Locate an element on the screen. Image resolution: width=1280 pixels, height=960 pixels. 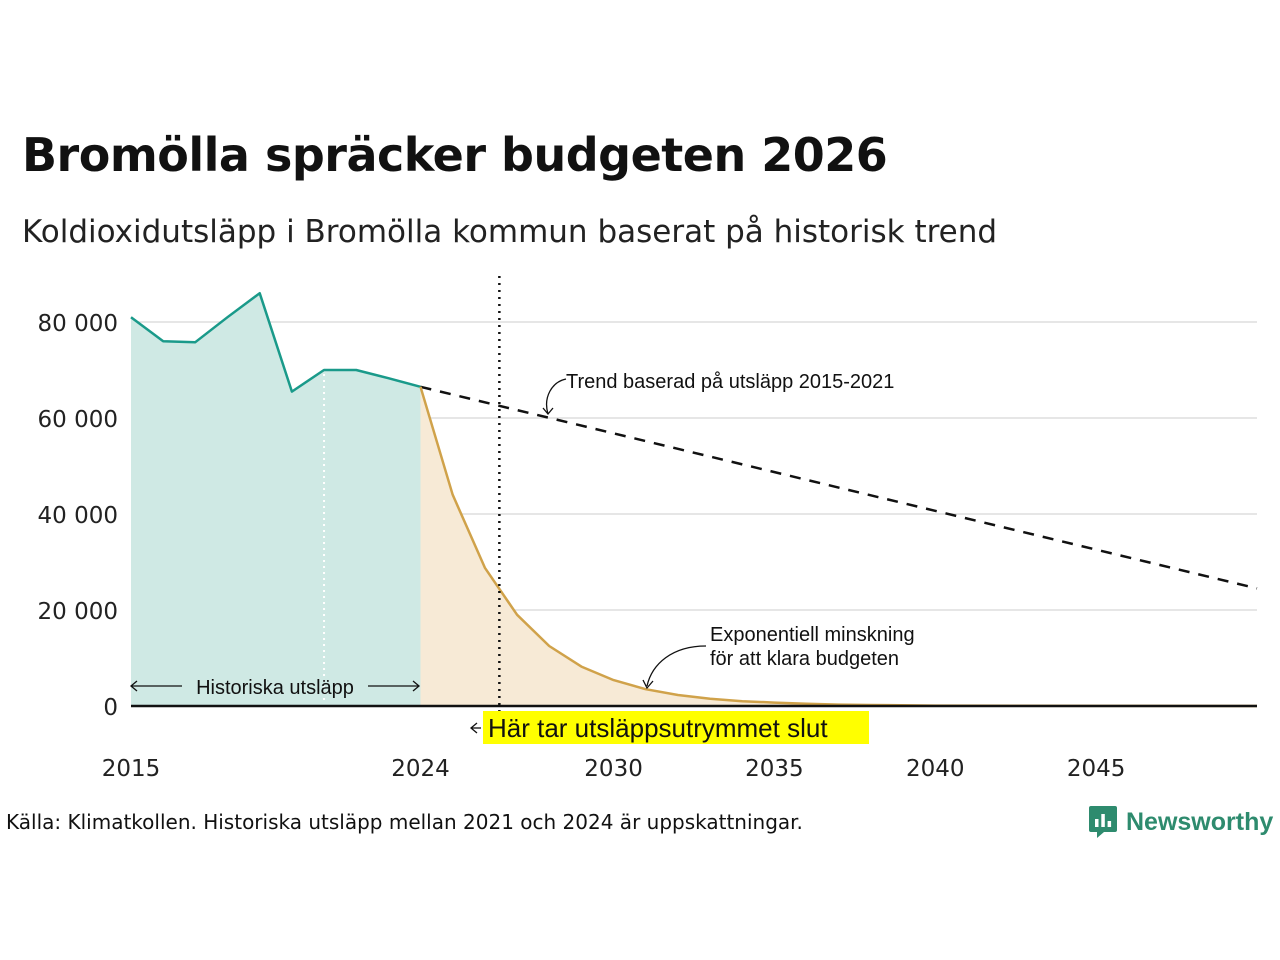
y-tick-label: 40 000 is located at coordinates (78, 516).